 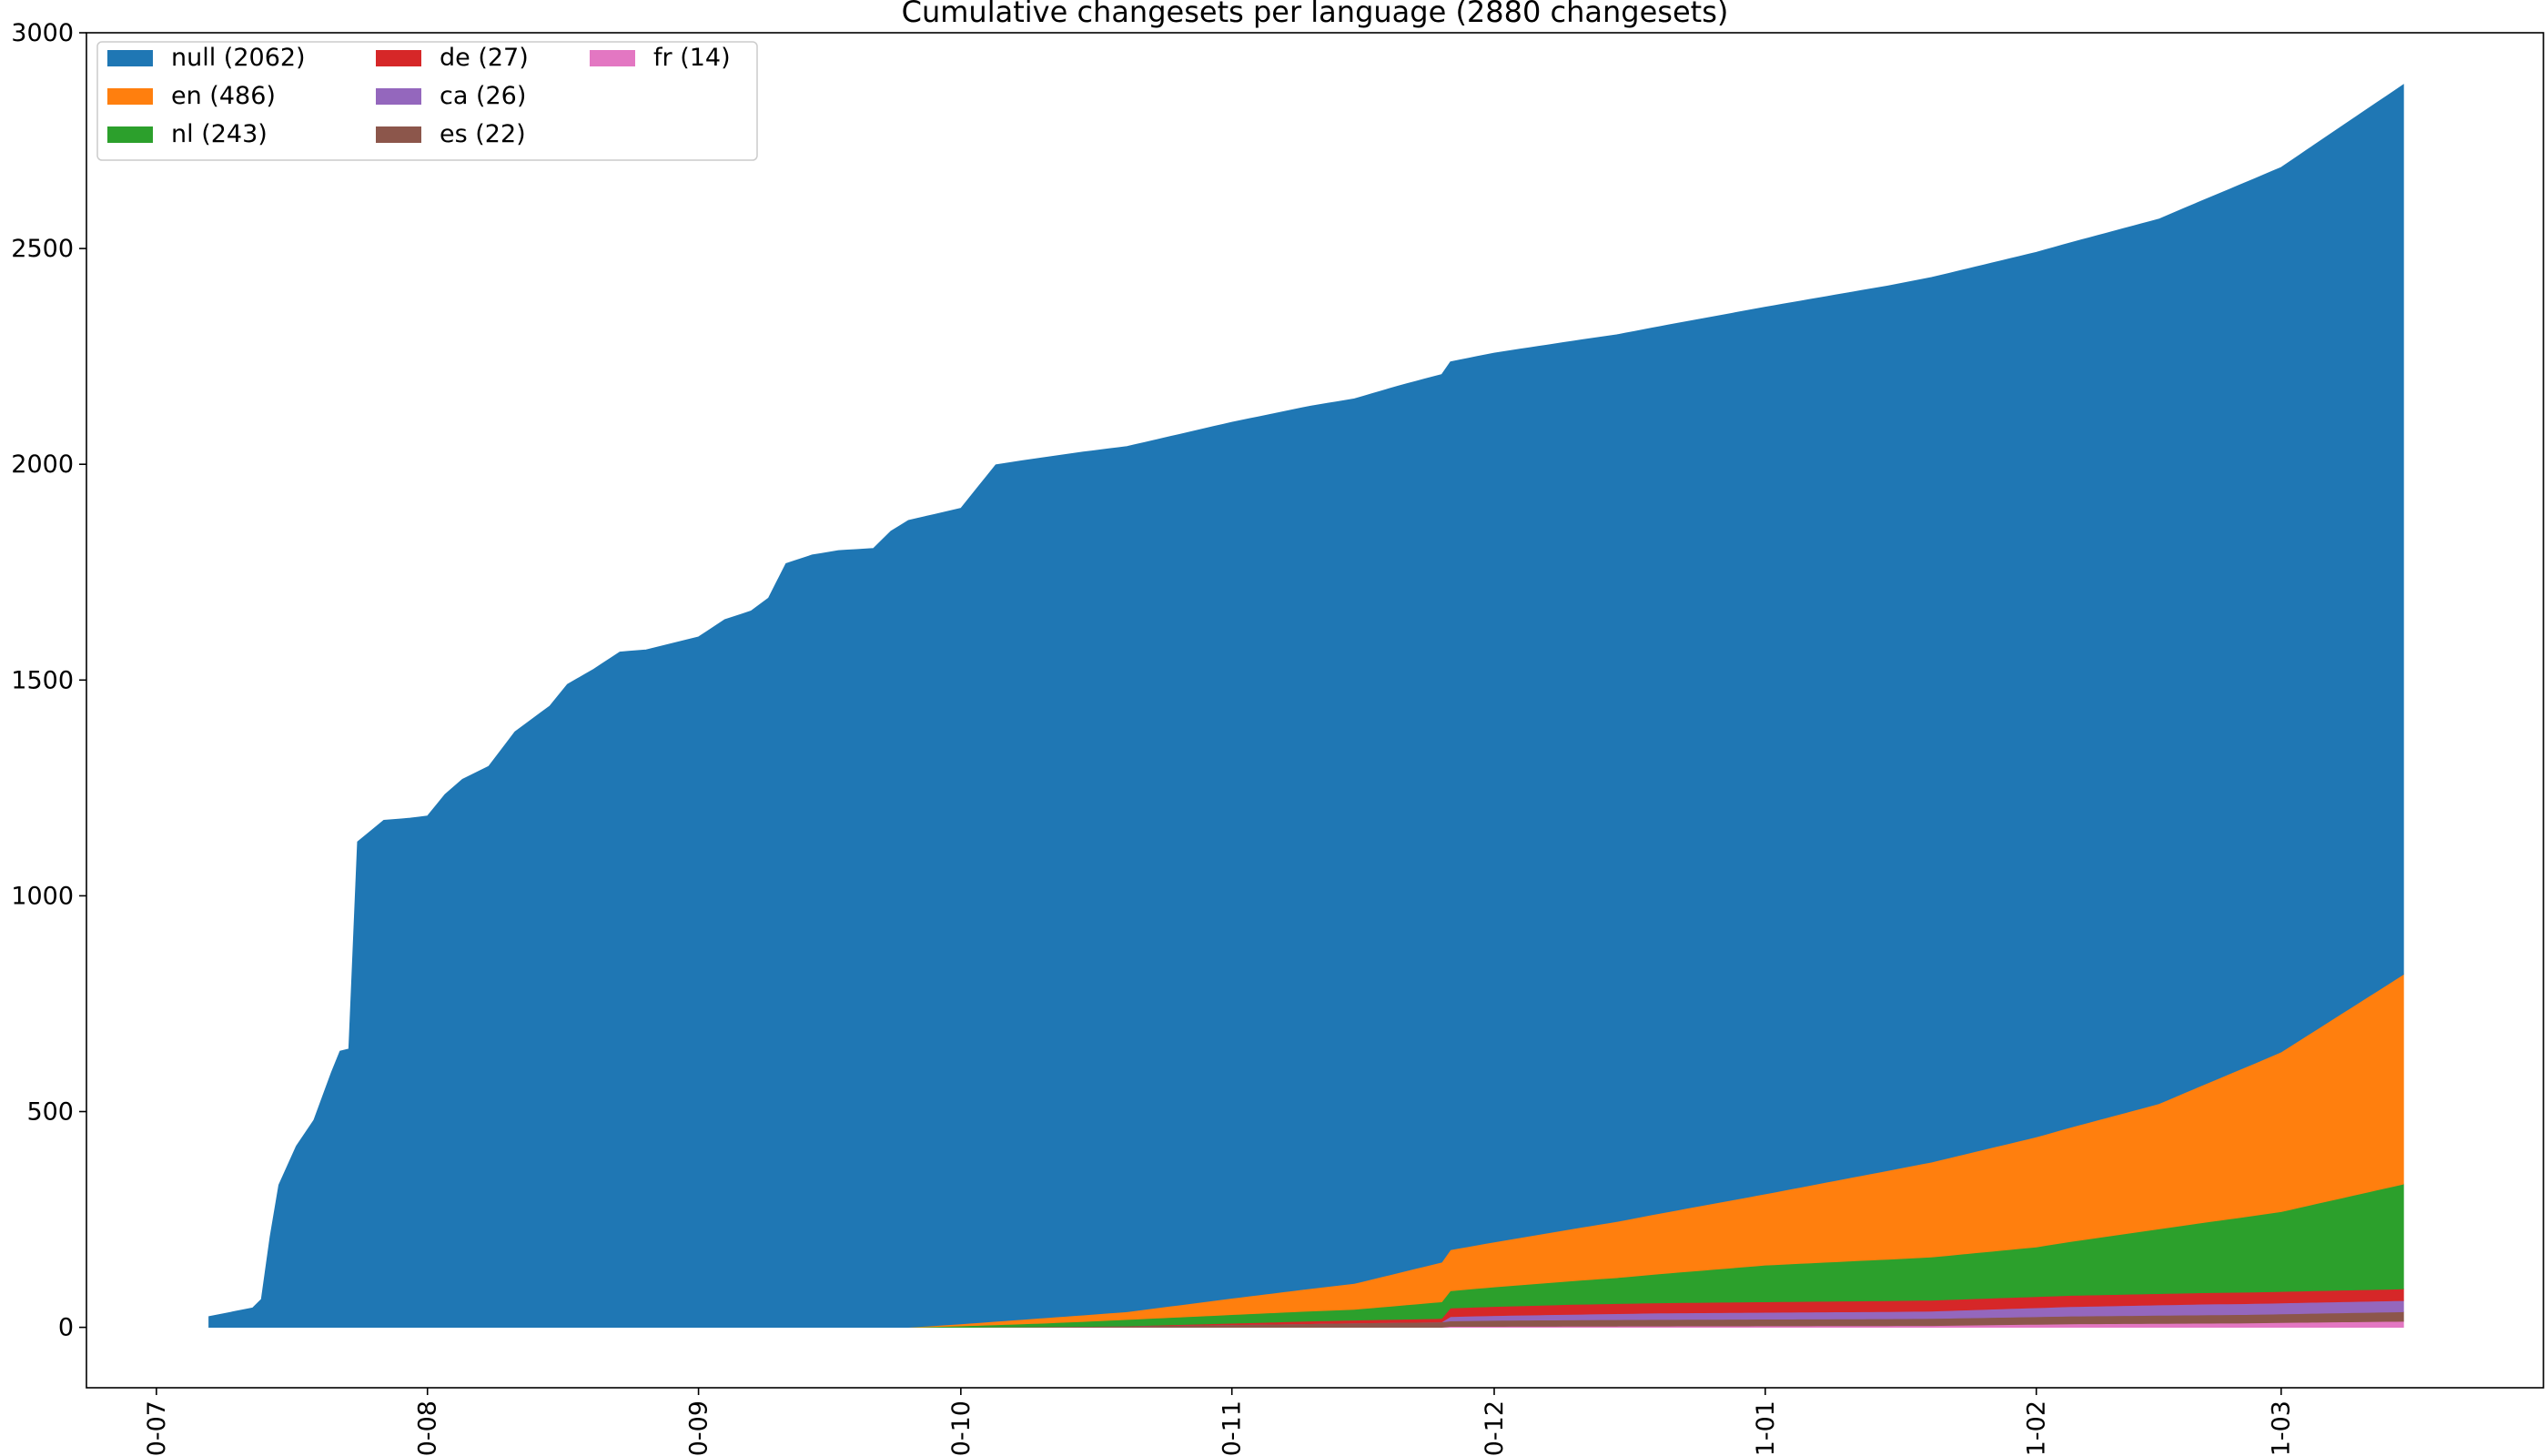 What do you see at coordinates (612, 58) in the screenshot?
I see `legend-swatch-fr` at bounding box center [612, 58].